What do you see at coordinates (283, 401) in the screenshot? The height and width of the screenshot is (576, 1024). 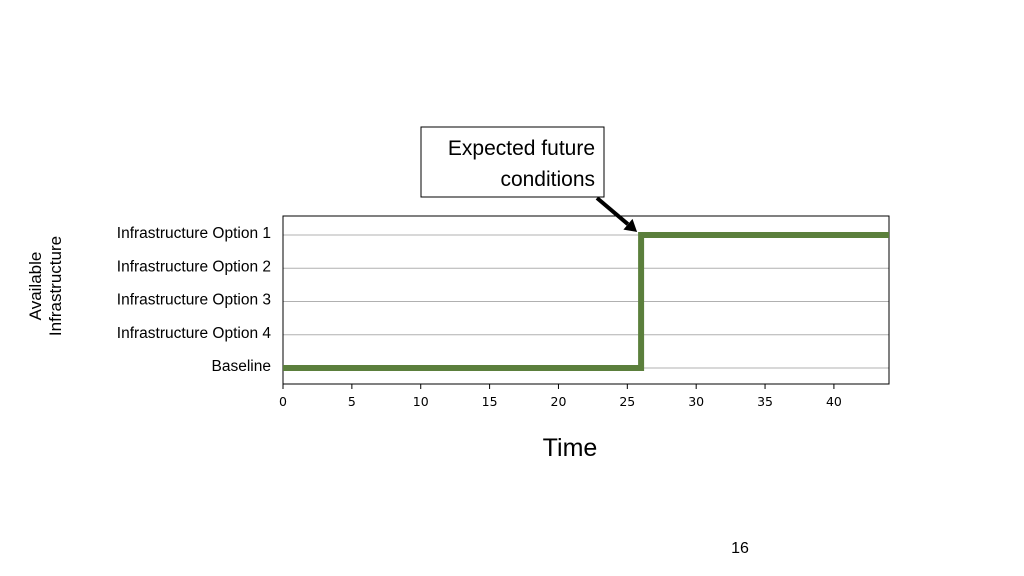 I see `x-tick-label: 0` at bounding box center [283, 401].